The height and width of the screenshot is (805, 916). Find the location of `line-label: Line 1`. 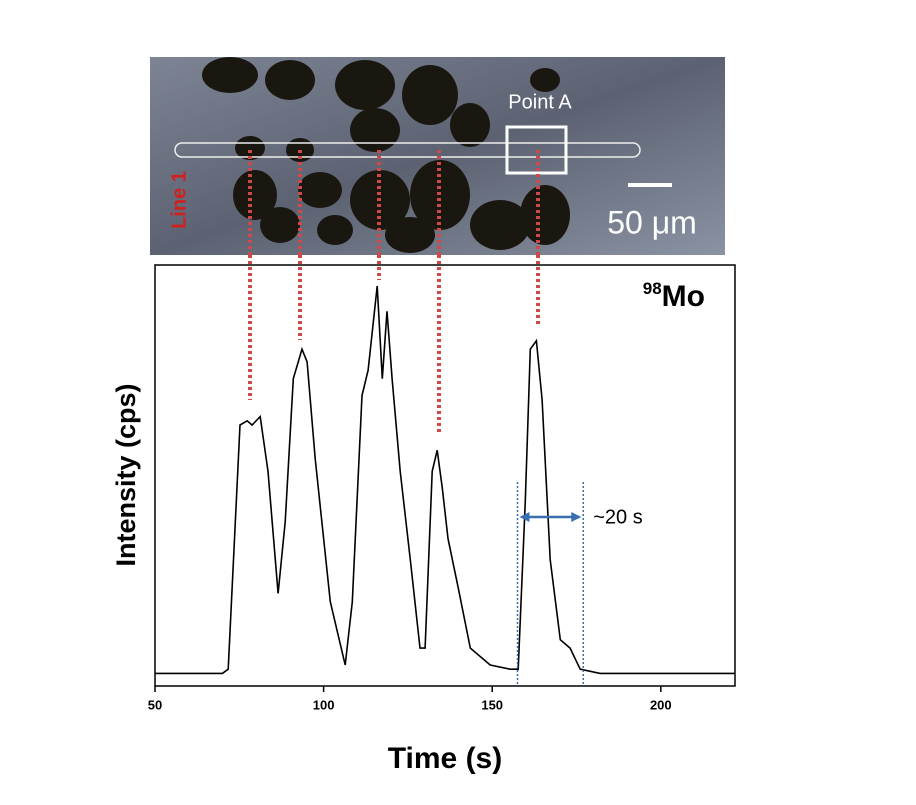

line-label: Line 1 is located at coordinates (179, 200).